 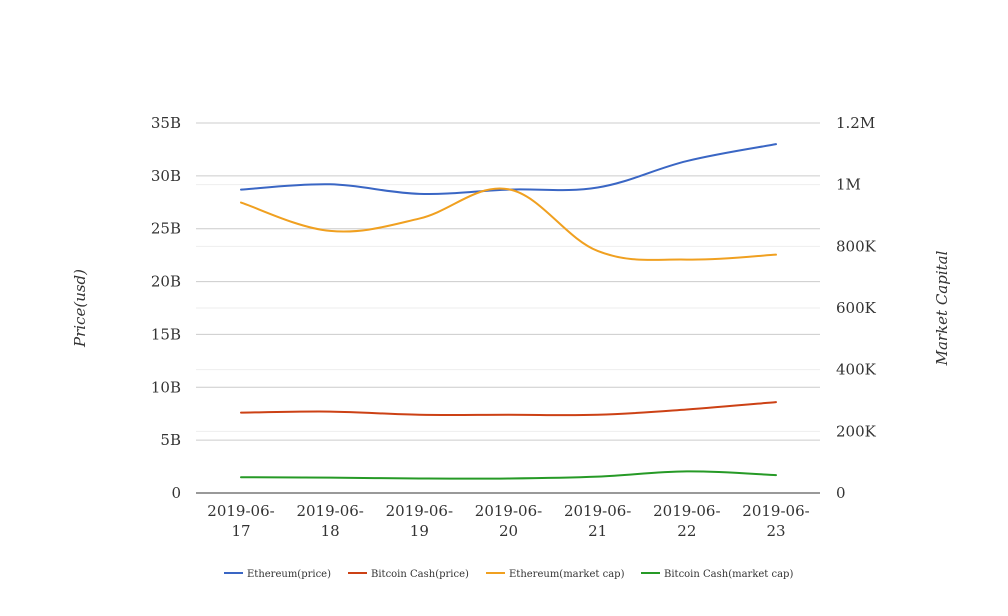 What do you see at coordinates (80, 308) in the screenshot?
I see `left-axis-title: Price(usd)` at bounding box center [80, 308].